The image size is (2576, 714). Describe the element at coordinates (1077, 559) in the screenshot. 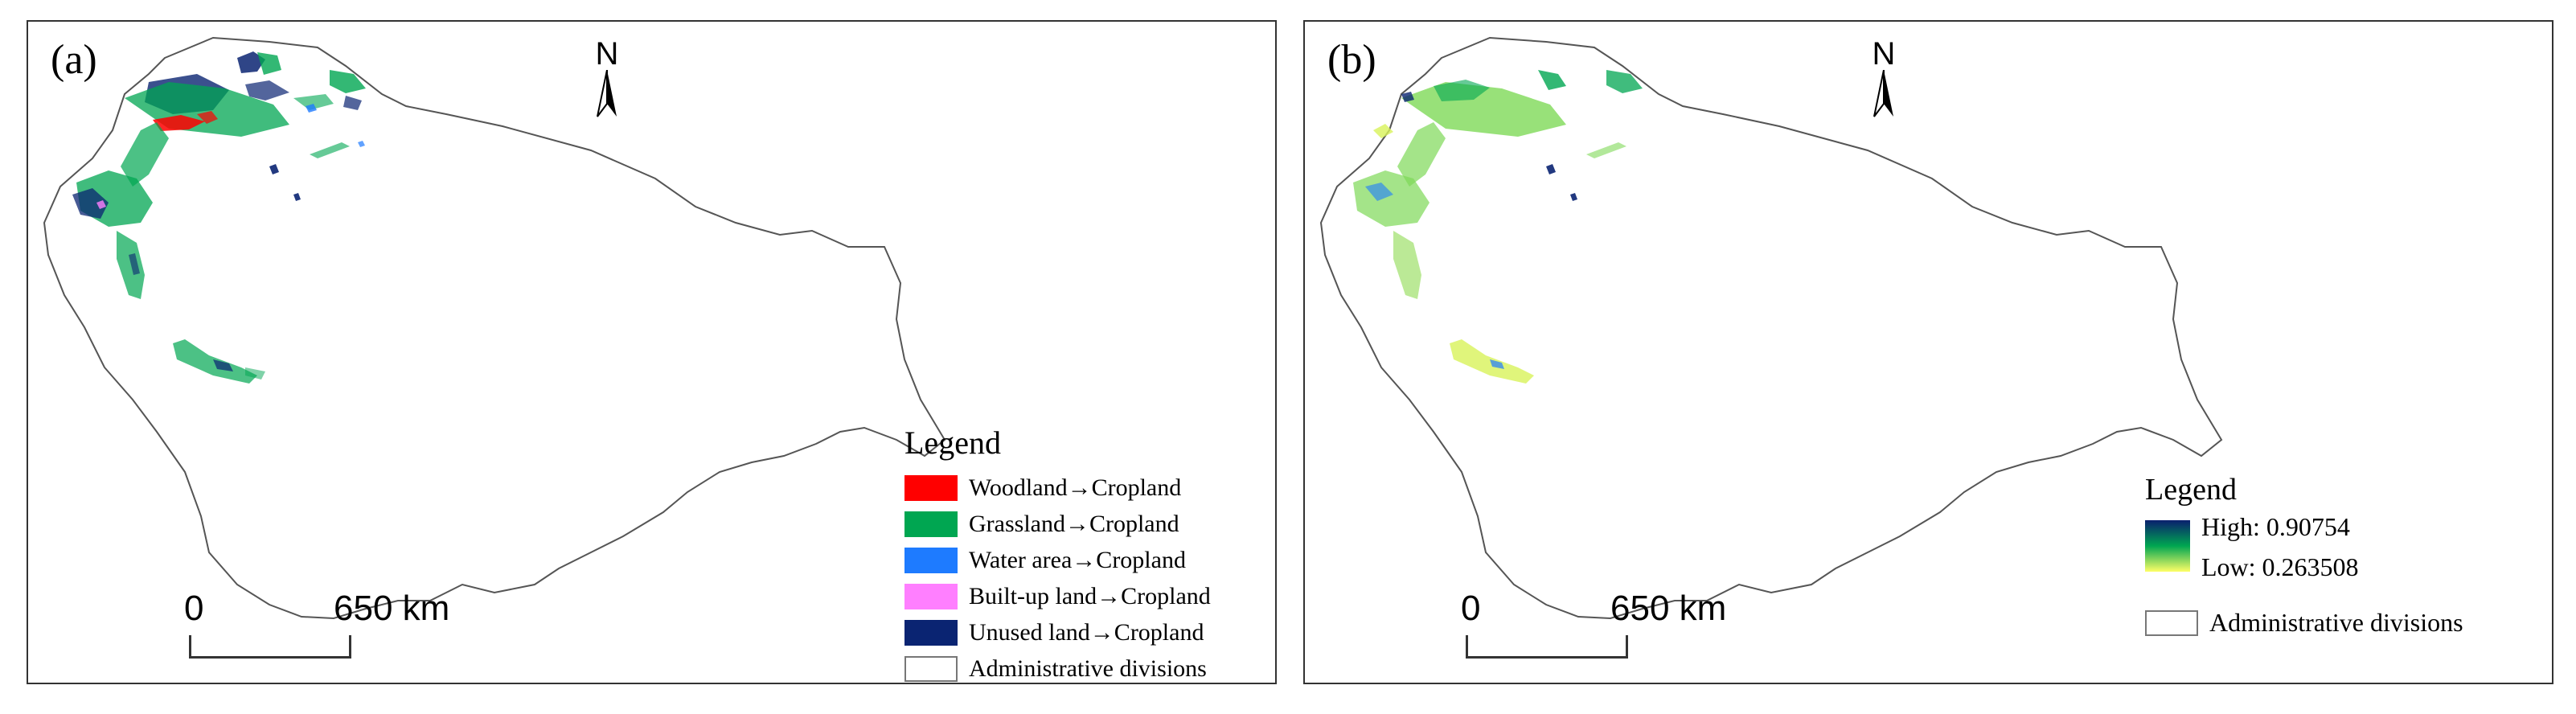

I see `legend-label: Water area→Cropland` at that location.